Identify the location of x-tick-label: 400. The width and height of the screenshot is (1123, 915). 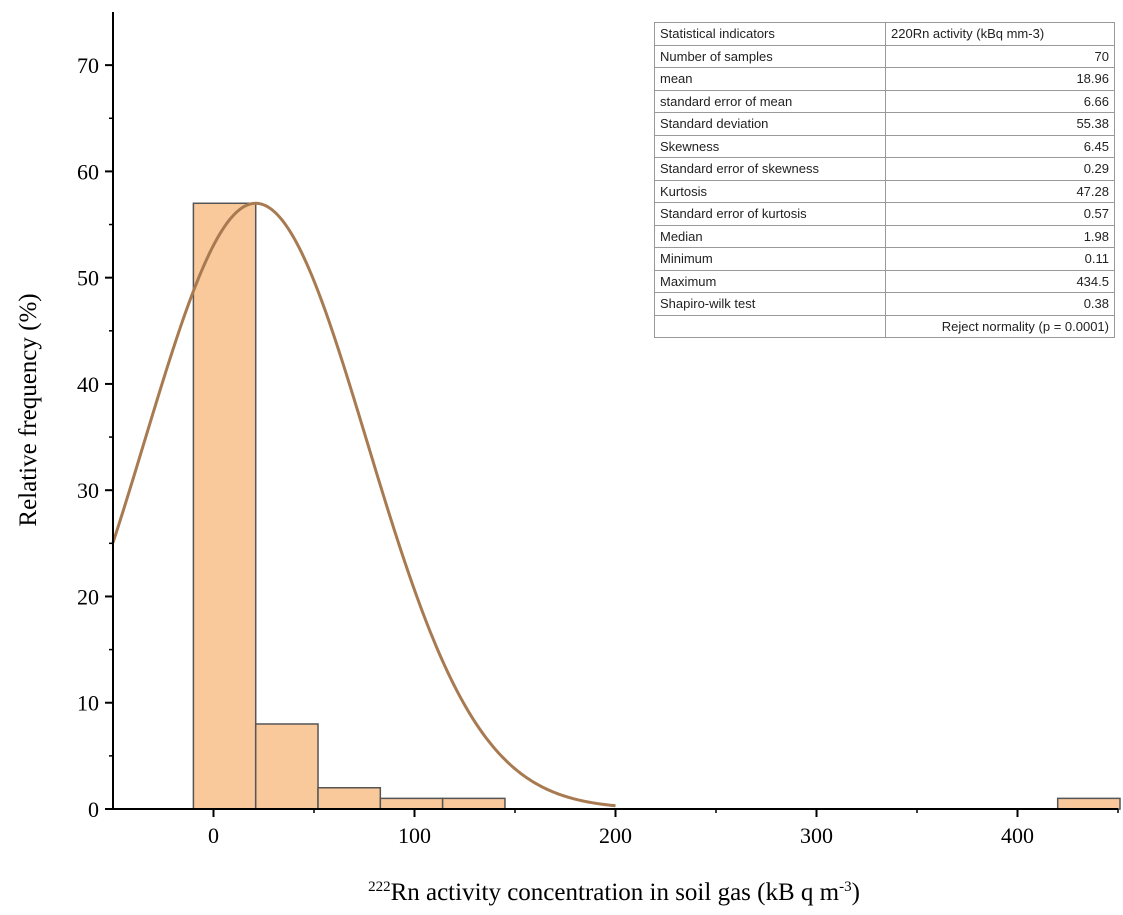
(1017, 835).